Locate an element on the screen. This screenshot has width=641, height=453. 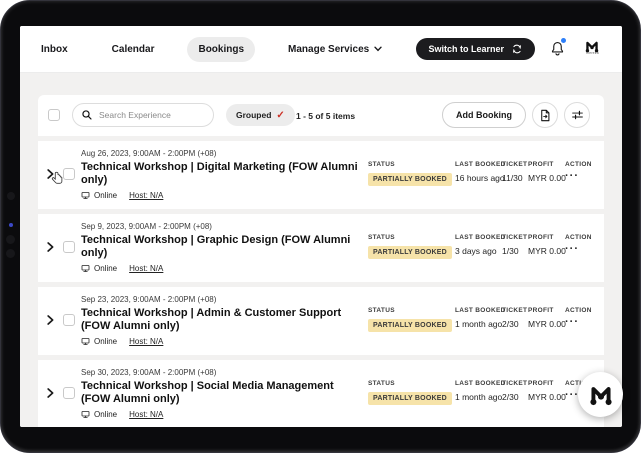
filter-sliders-icon is located at coordinates (577, 115).